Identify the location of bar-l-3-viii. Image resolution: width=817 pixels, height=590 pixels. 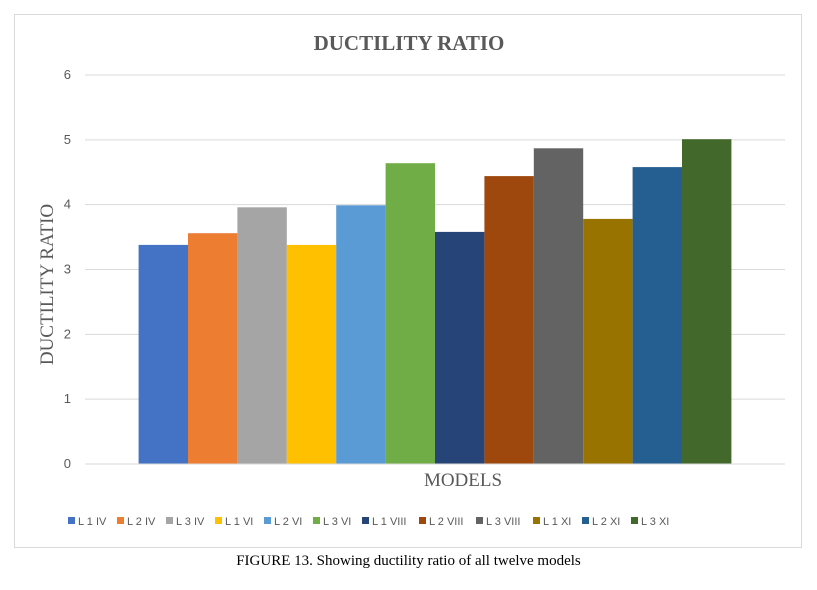
(558, 306).